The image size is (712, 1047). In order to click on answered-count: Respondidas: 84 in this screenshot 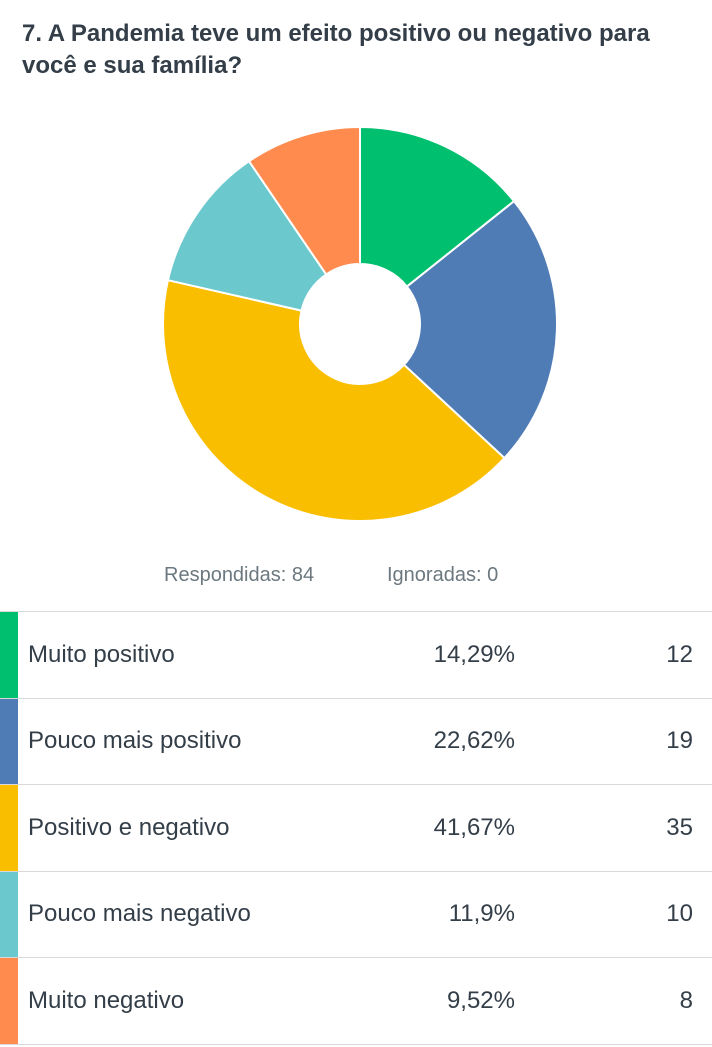, I will do `click(239, 575)`.